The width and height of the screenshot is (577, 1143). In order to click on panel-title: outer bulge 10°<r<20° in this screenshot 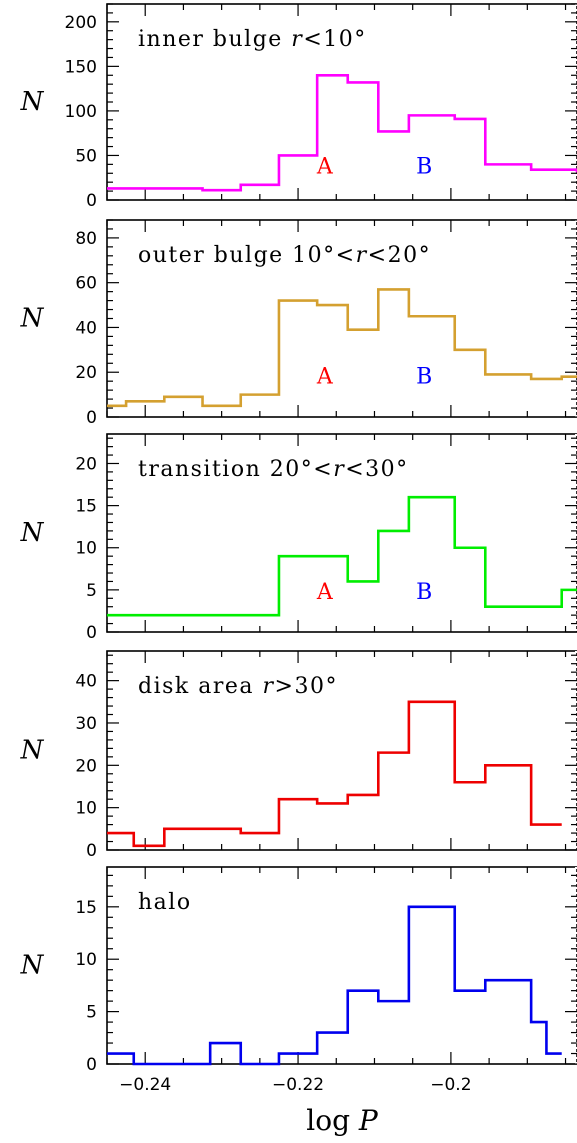, I will do `click(284, 255)`.